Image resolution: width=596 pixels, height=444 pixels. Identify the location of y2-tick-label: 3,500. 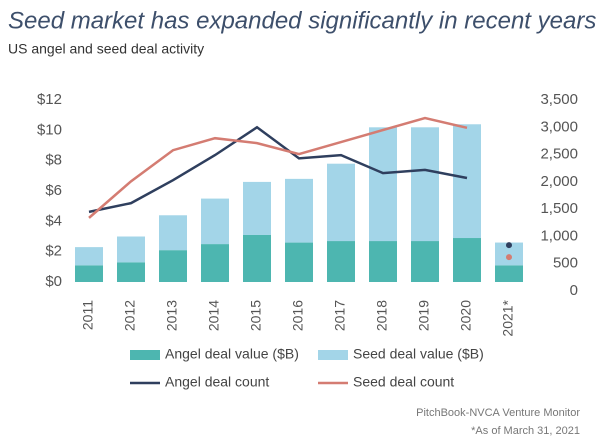
(559, 99).